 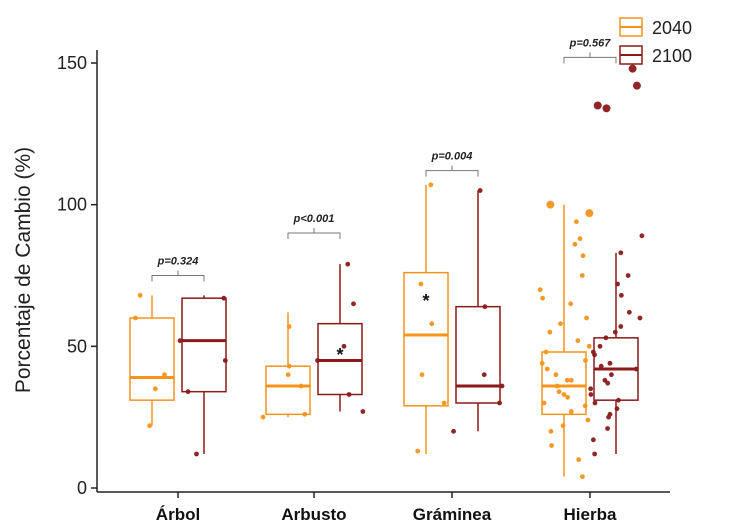 What do you see at coordinates (672, 56) in the screenshot?
I see `legend-label: 2100` at bounding box center [672, 56].